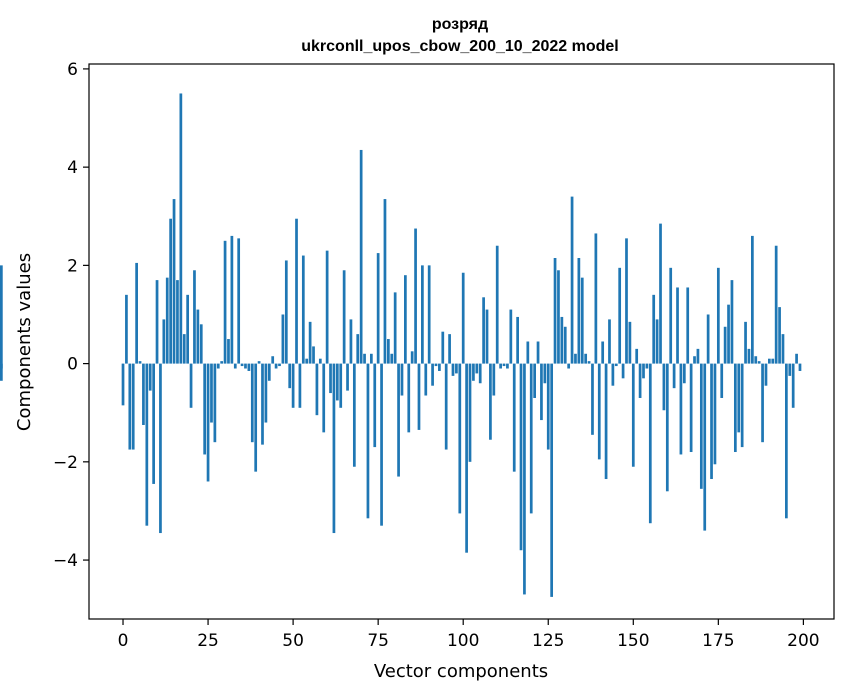  I want to click on y-tick-label: −4, so click(65, 561).